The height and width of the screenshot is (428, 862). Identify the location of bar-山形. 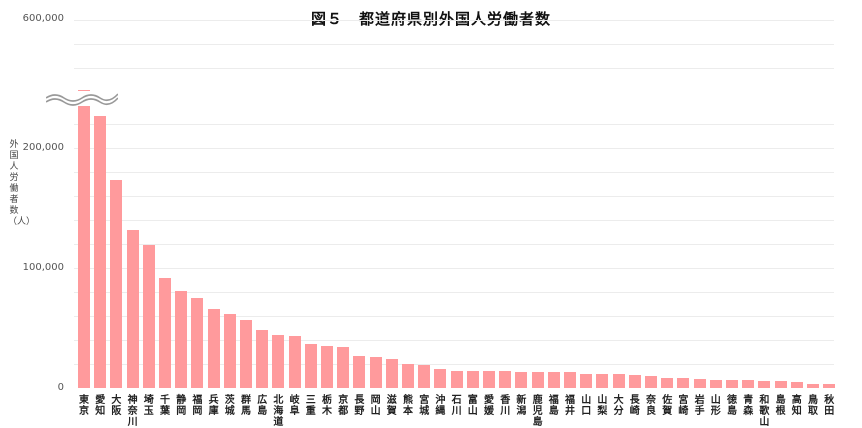
(716, 384).